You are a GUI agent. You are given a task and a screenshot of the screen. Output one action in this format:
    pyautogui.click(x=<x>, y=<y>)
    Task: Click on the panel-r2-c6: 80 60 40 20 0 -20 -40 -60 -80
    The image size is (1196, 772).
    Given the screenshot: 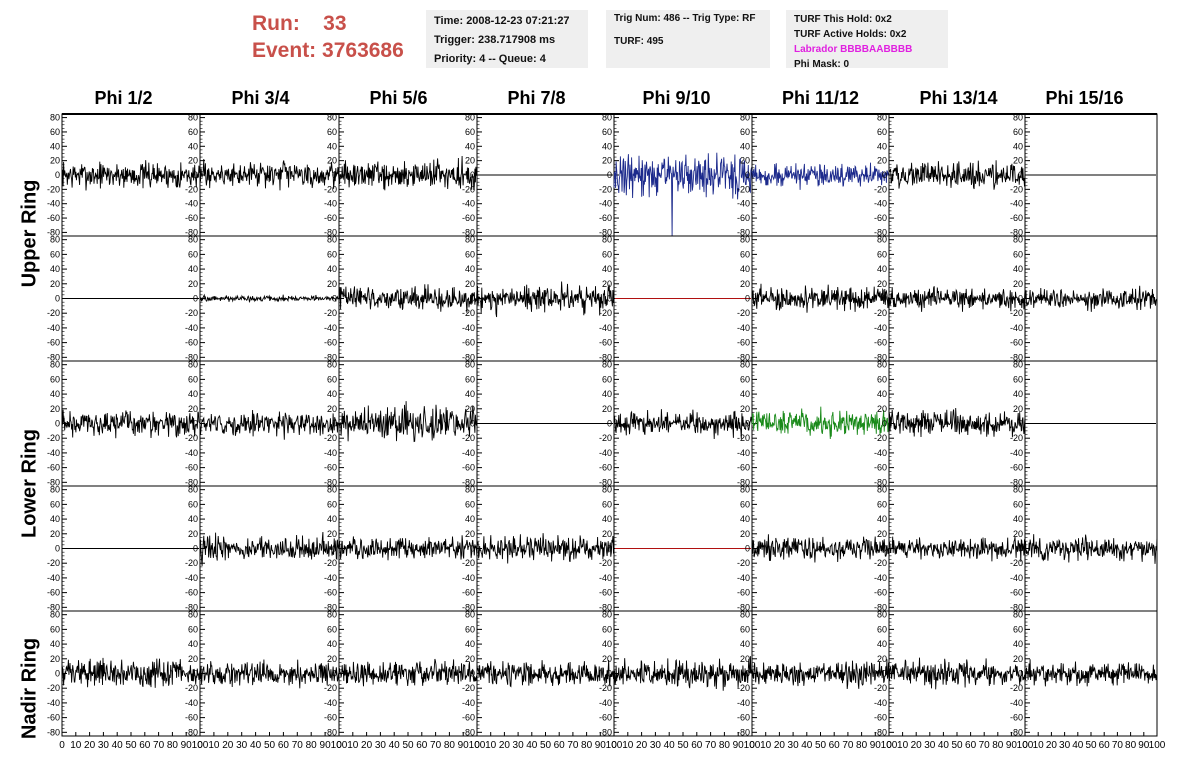 What is the action you would take?
    pyautogui.click(x=950, y=423)
    